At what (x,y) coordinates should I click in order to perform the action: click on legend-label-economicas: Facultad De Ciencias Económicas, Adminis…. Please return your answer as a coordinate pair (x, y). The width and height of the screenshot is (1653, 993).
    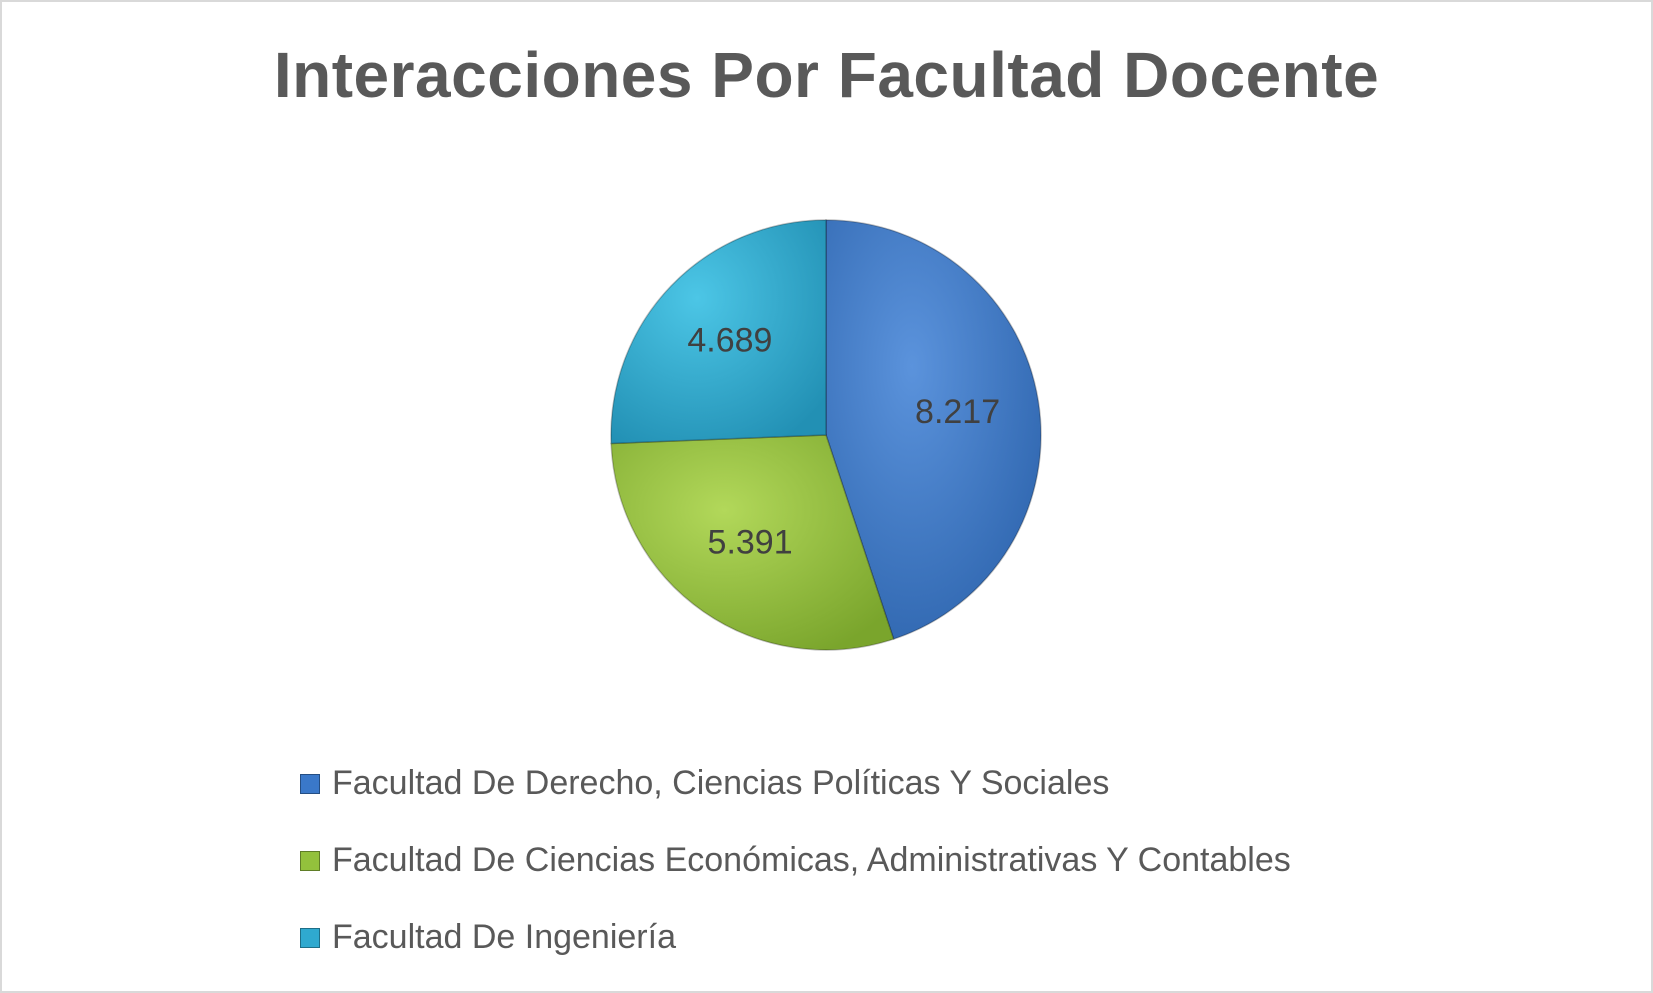
    Looking at the image, I should click on (811, 860).